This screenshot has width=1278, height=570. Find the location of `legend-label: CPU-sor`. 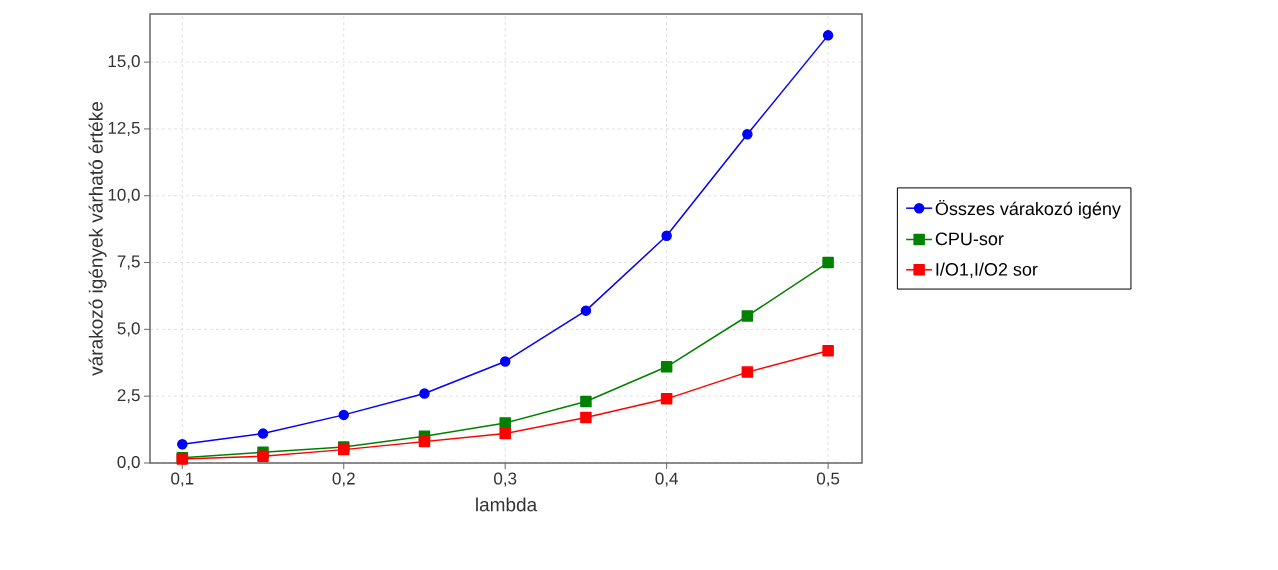

legend-label: CPU-sor is located at coordinates (969, 239).